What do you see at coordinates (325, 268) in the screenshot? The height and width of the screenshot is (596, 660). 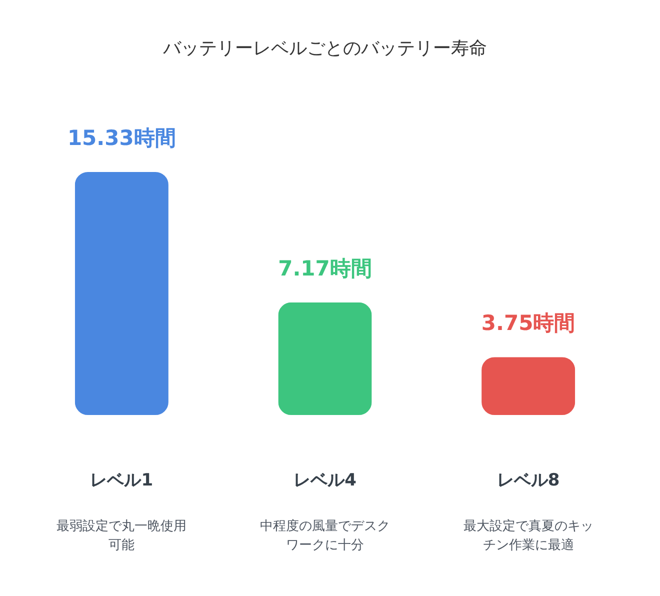 I see `data-label: 7.17時間` at bounding box center [325, 268].